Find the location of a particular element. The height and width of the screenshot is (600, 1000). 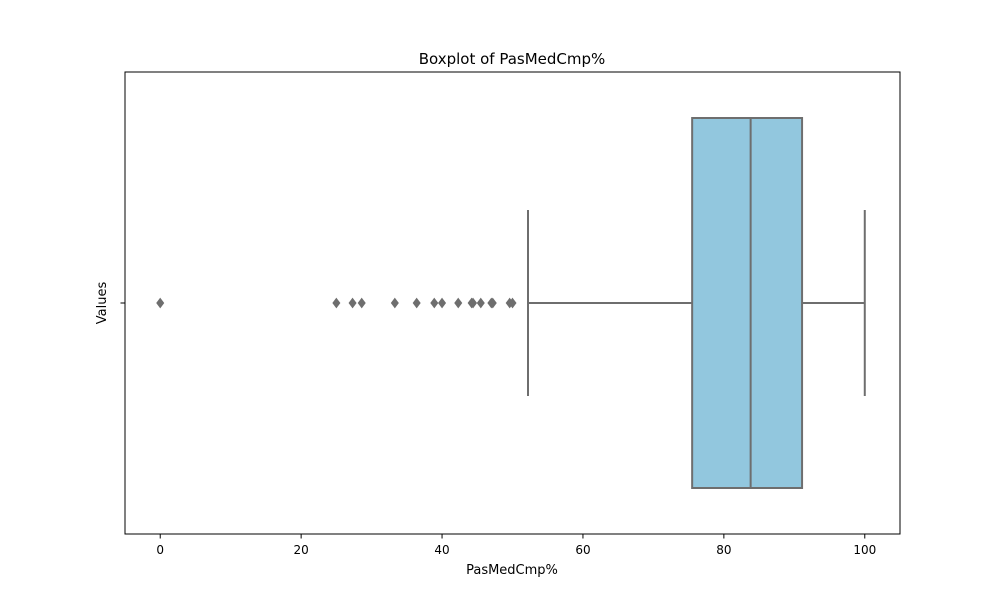

x-tick-label: 0 is located at coordinates (160, 550).